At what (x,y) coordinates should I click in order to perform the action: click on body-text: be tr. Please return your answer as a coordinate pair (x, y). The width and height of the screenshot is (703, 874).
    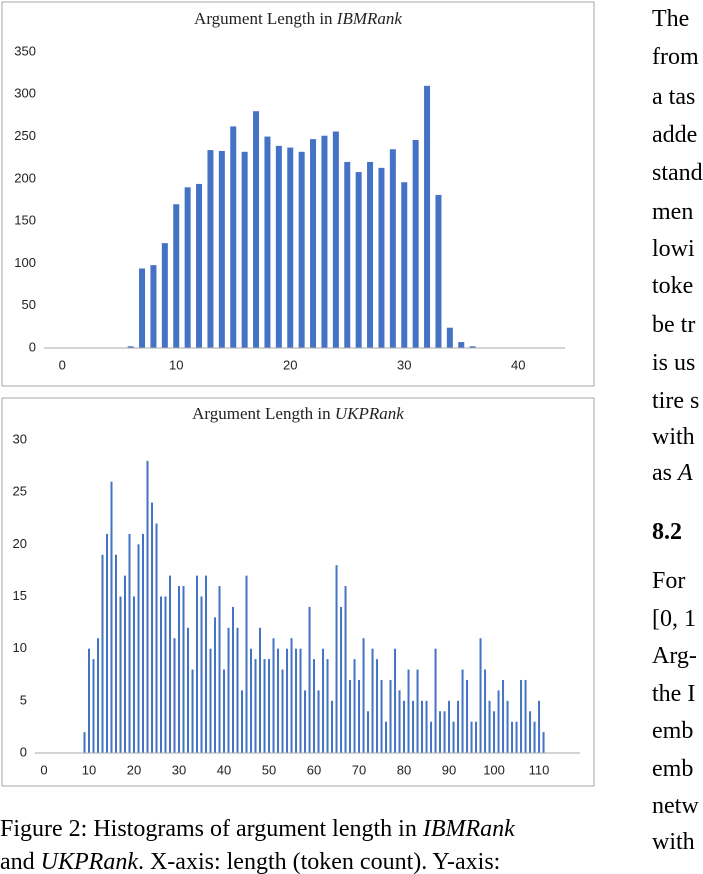
    Looking at the image, I should click on (674, 325).